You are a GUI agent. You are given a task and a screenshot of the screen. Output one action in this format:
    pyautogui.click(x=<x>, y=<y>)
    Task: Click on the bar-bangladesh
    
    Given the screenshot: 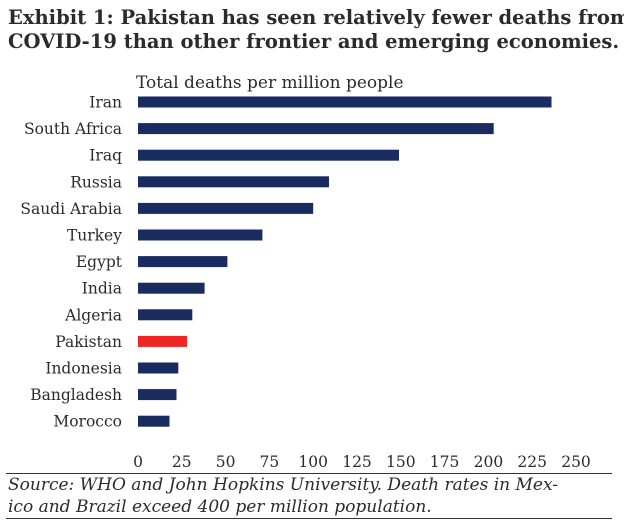 What is the action you would take?
    pyautogui.click(x=157, y=395)
    